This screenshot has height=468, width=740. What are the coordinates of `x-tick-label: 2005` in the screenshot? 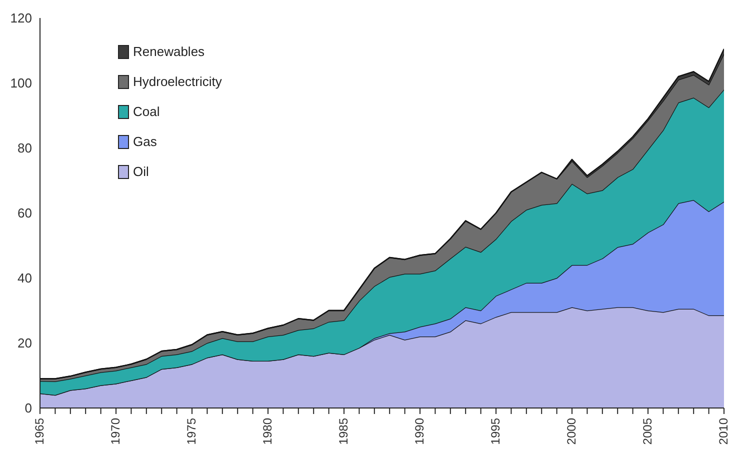 It's located at (647, 431).